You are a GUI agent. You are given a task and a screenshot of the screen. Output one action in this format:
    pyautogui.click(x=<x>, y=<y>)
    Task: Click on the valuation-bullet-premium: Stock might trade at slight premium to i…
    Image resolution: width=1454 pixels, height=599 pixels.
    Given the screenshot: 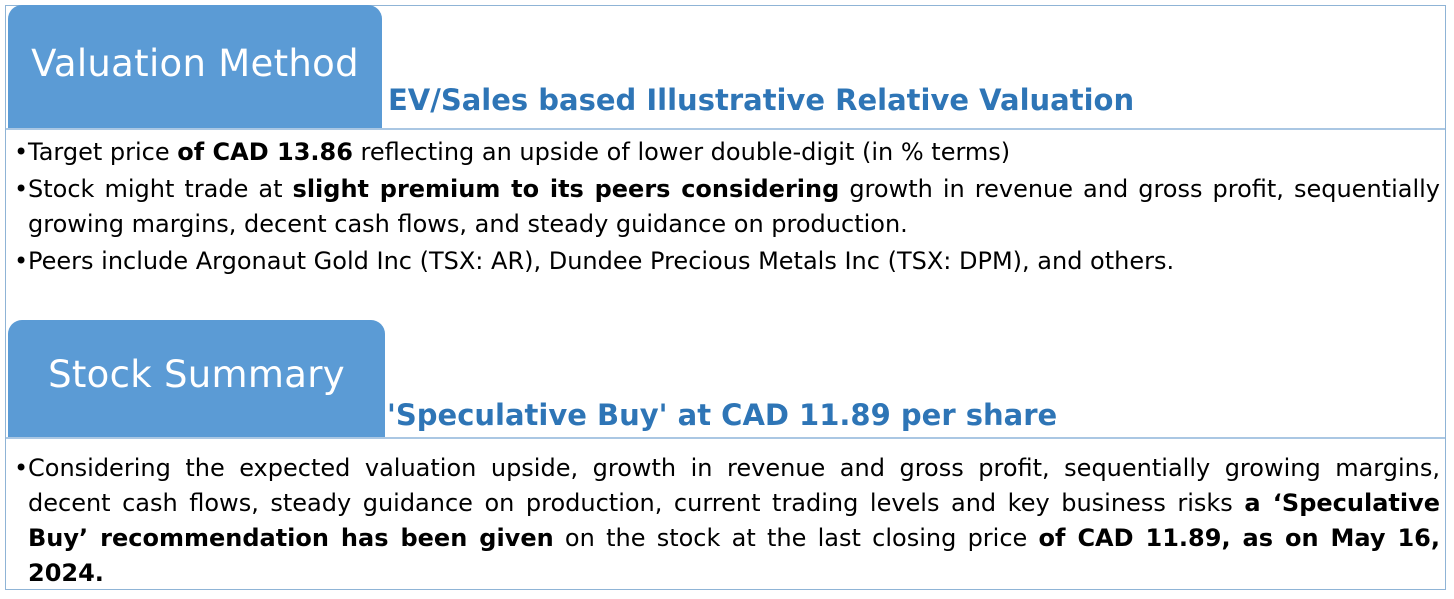 What is the action you would take?
    pyautogui.click(x=727, y=207)
    